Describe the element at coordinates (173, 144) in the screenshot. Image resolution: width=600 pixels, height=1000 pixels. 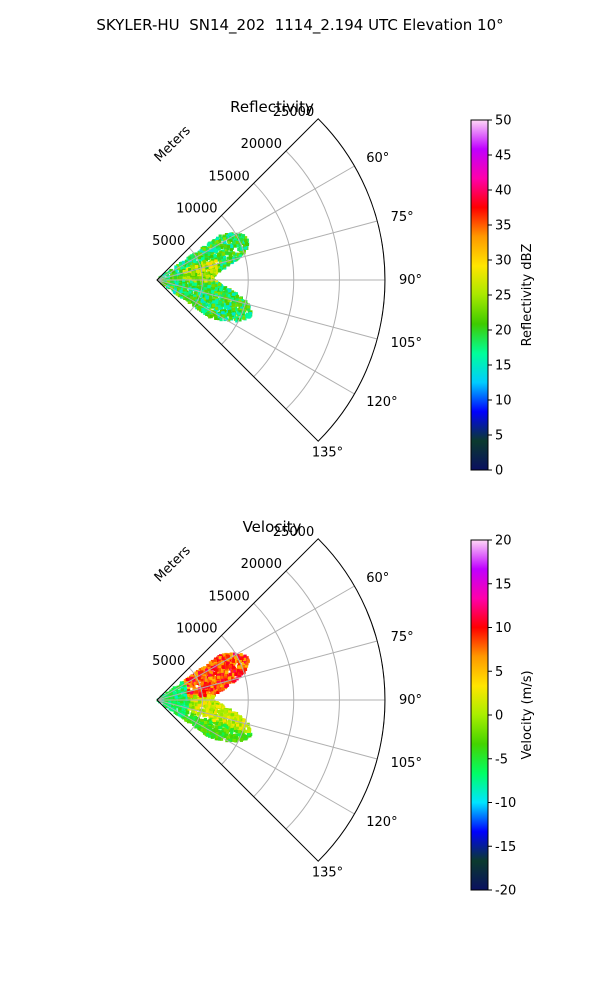
I see `radial-axis-label: Meters` at that location.